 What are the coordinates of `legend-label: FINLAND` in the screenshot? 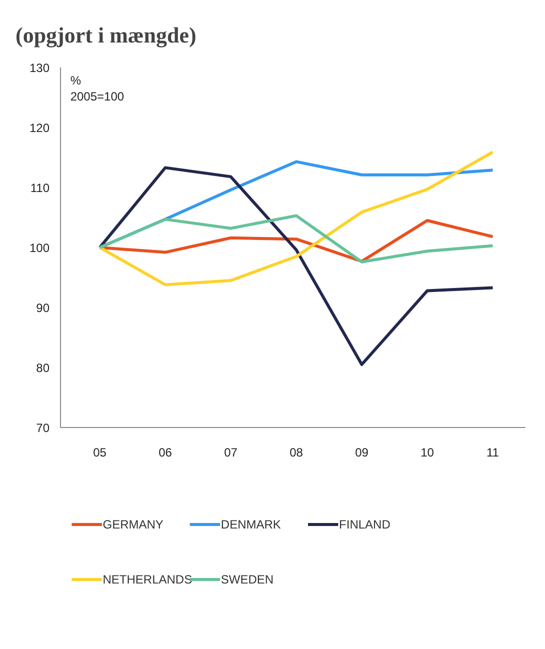 It's located at (365, 525).